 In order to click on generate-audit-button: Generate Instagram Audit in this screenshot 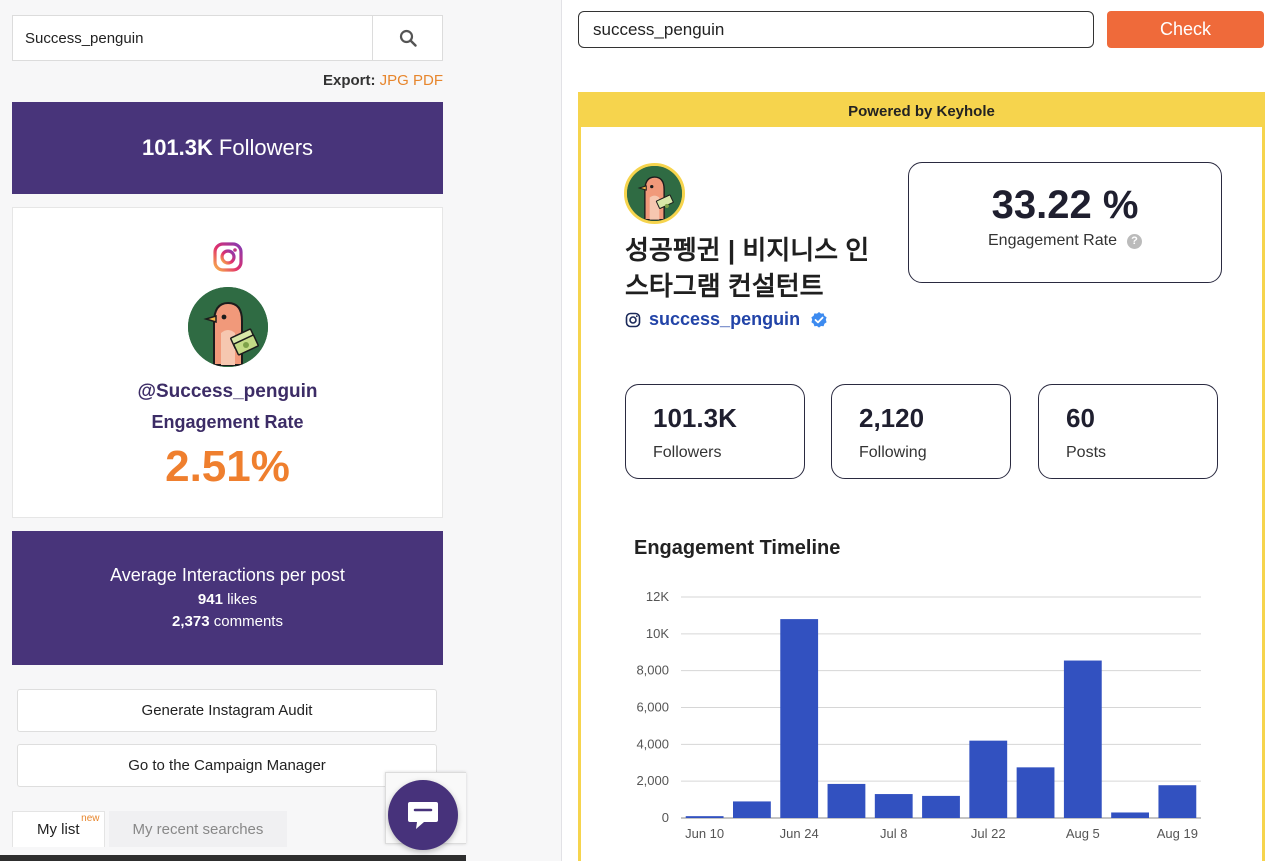, I will do `click(227, 710)`.